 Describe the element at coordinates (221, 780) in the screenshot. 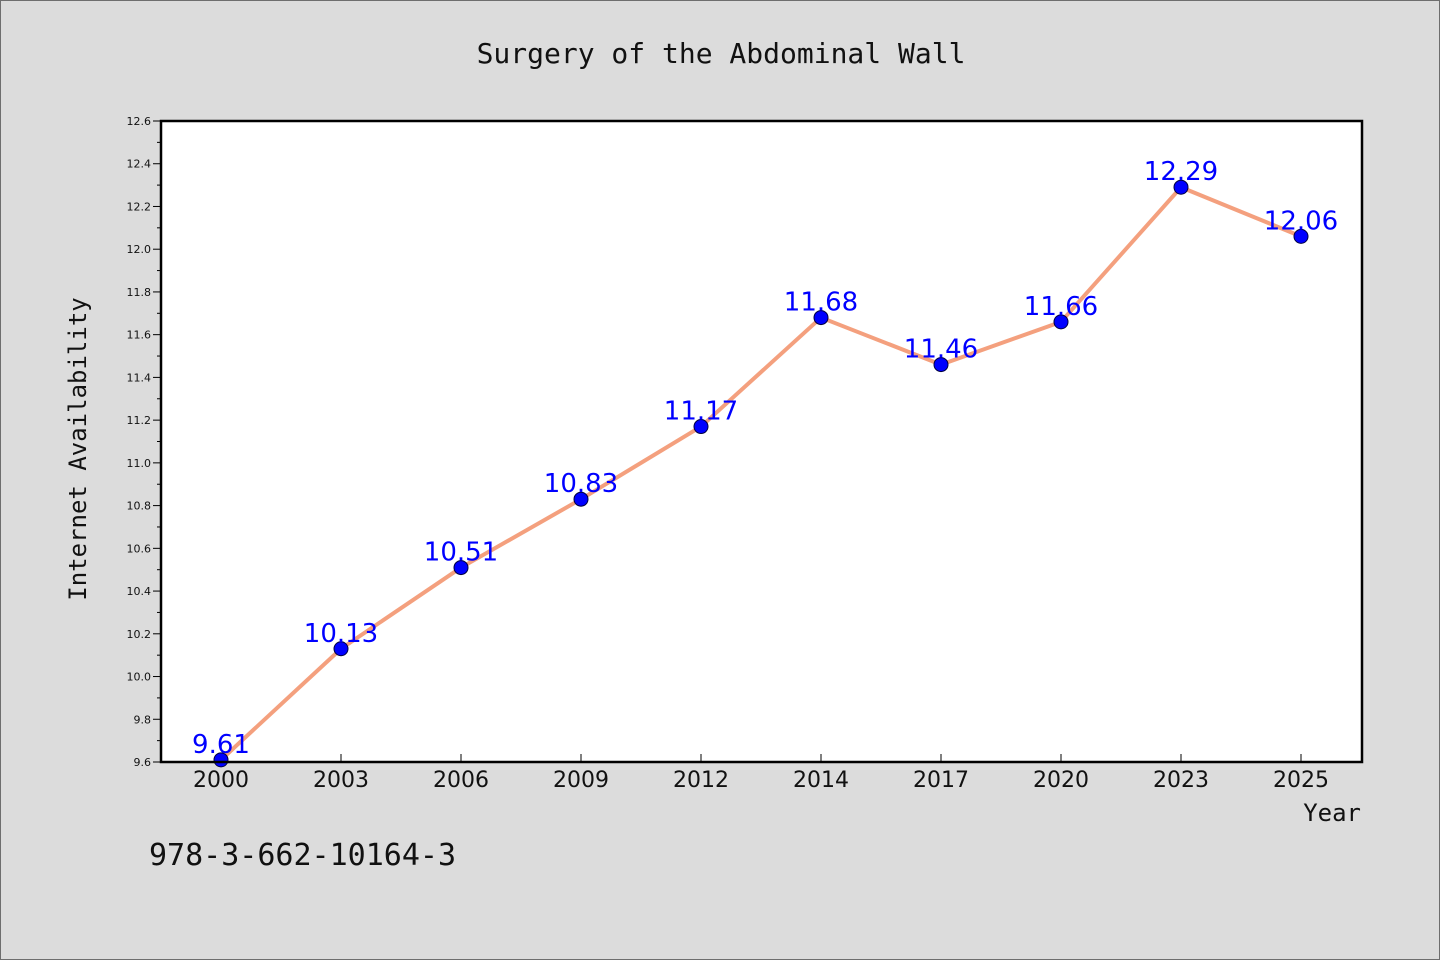

I see `x-tick-label: 2000` at that location.